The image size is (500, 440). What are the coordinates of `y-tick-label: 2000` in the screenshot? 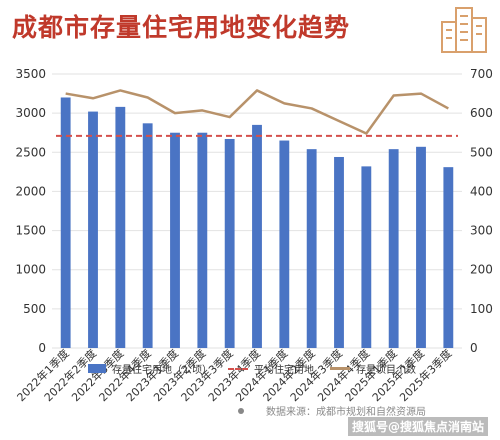 It's located at (30, 191).